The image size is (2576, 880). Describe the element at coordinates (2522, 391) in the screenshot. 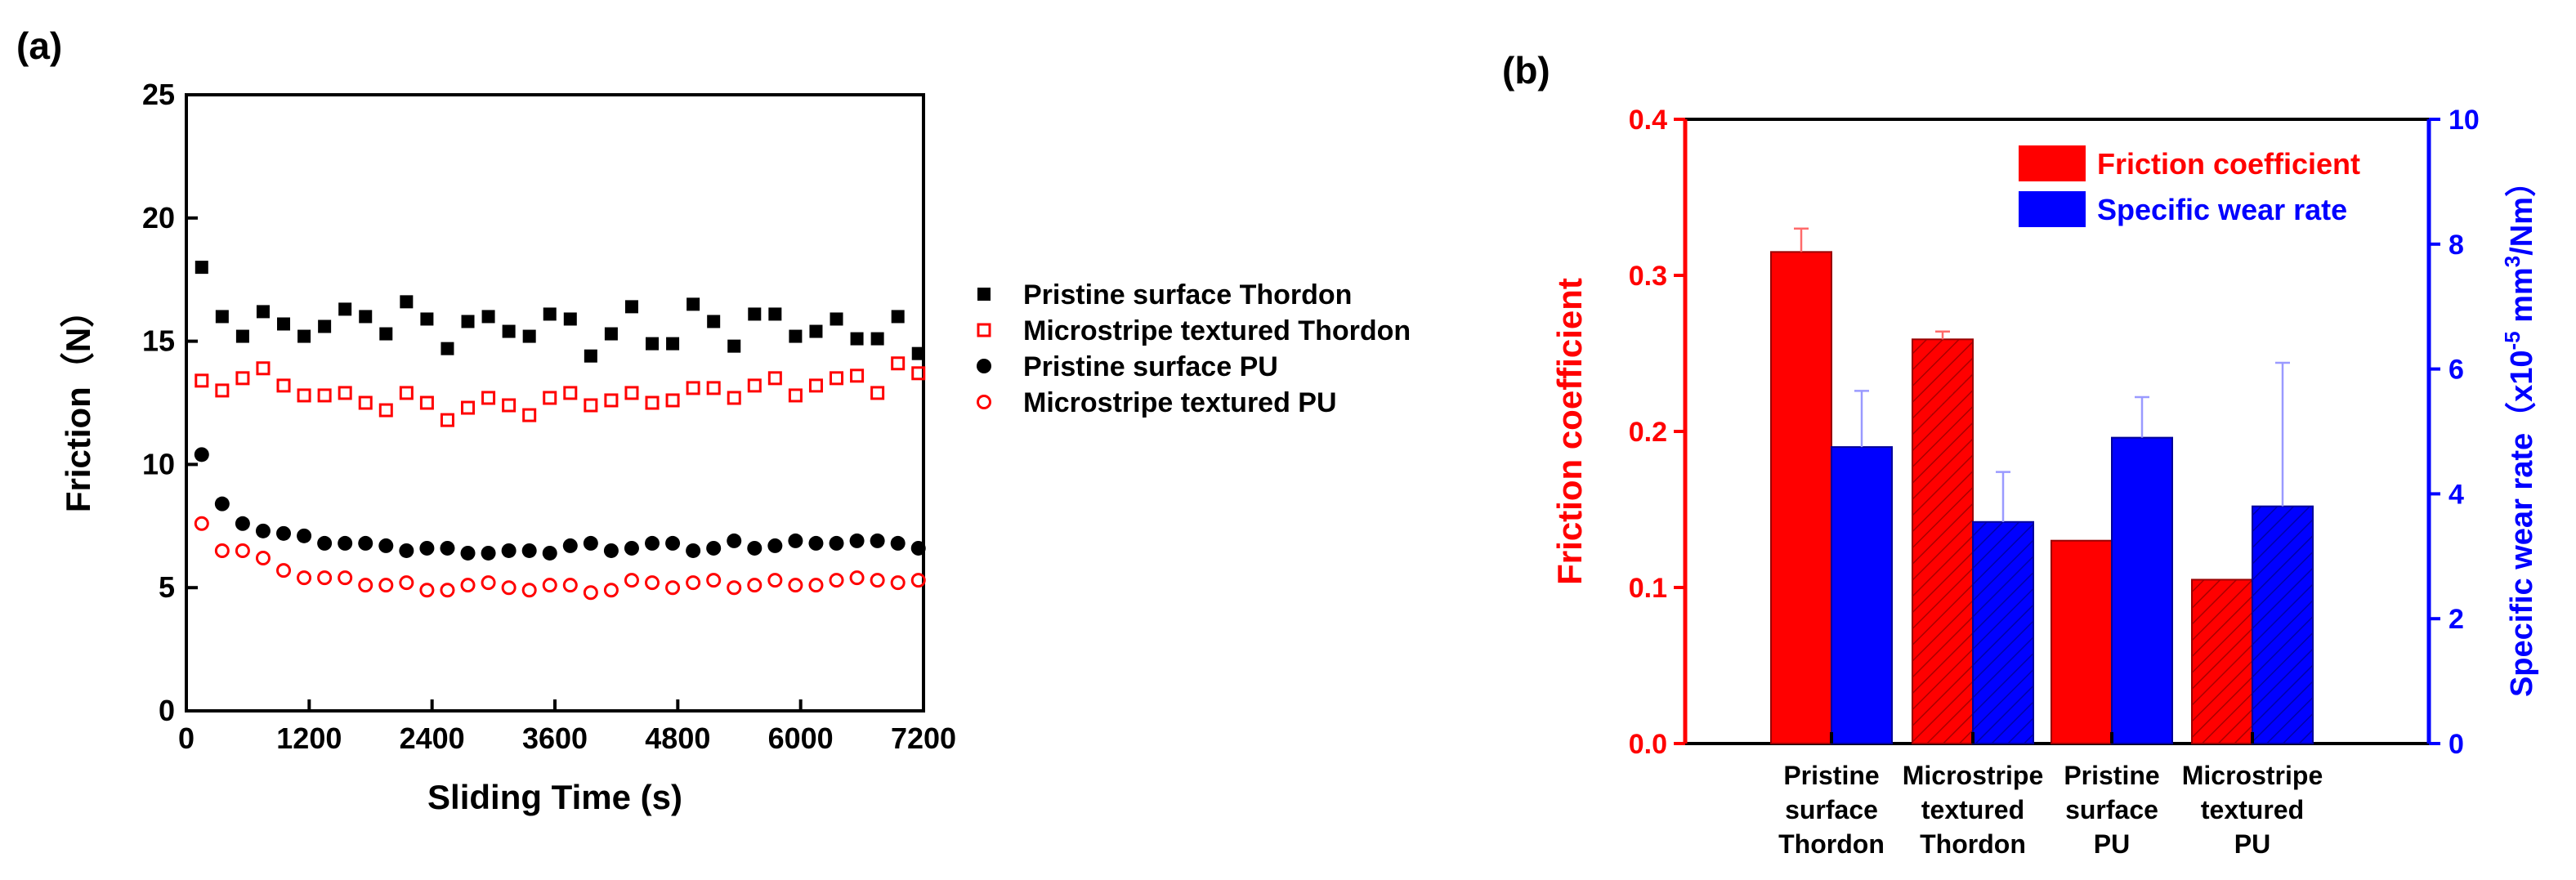

I see `right-title-unit: （x10` at that location.